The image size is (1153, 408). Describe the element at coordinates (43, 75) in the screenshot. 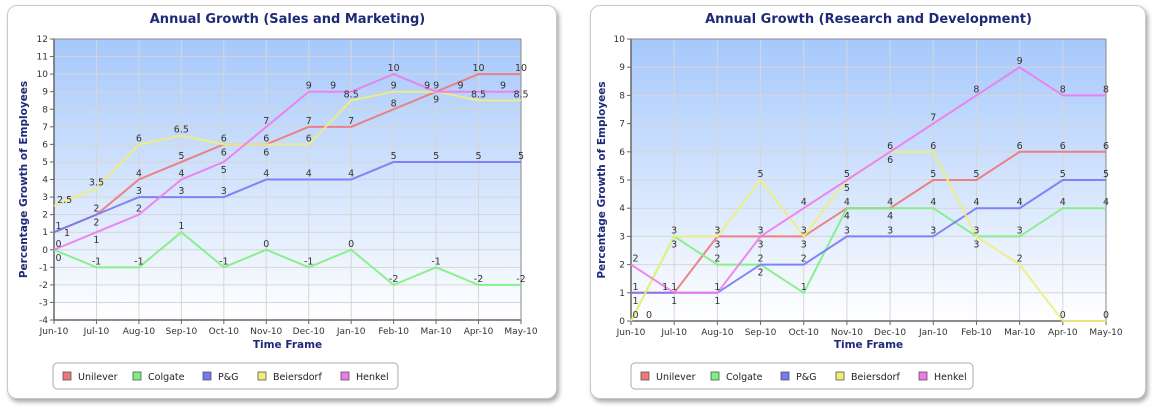

I see `y-tick-label: 10` at that location.